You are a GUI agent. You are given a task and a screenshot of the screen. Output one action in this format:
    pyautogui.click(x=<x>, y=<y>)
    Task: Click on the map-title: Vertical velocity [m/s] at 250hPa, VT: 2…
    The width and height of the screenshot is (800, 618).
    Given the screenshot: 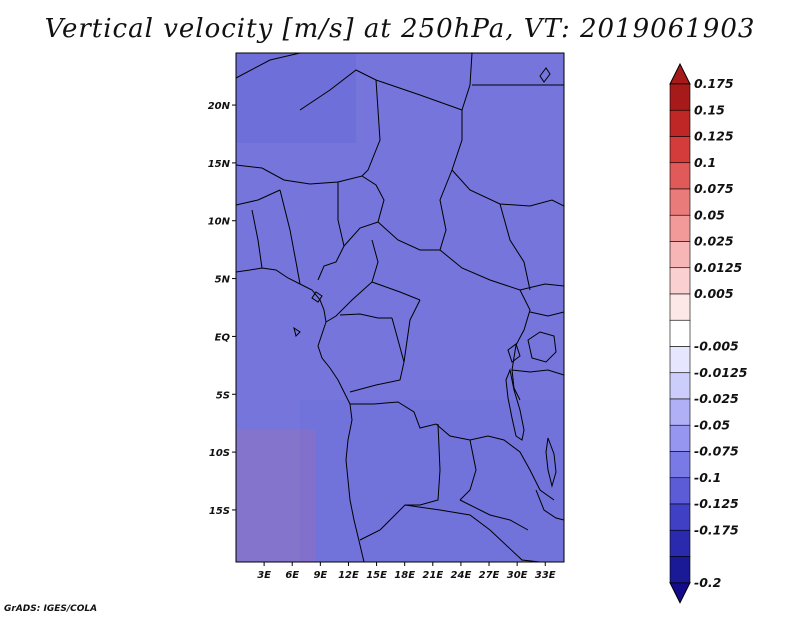 What is the action you would take?
    pyautogui.click(x=400, y=29)
    